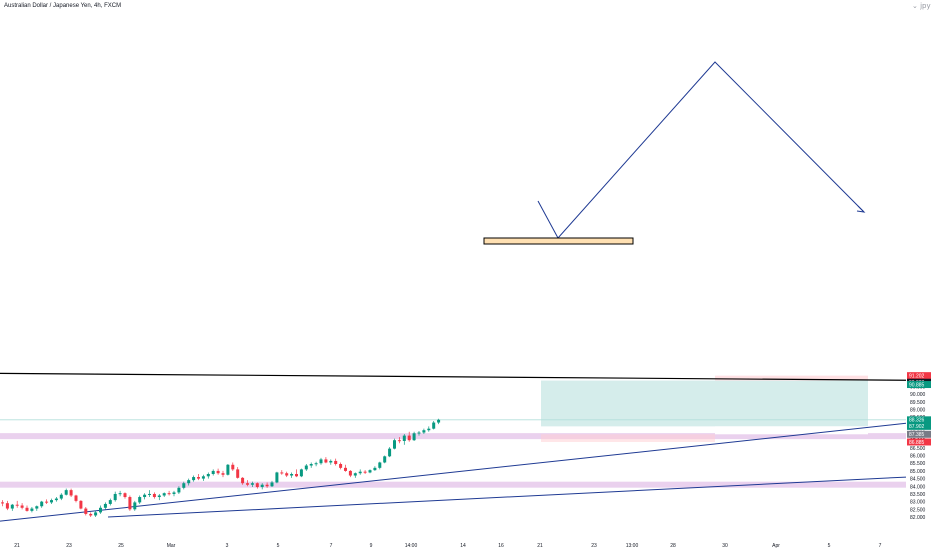  Describe the element at coordinates (463, 546) in the screenshot. I see `x-tick-label: 14` at that location.